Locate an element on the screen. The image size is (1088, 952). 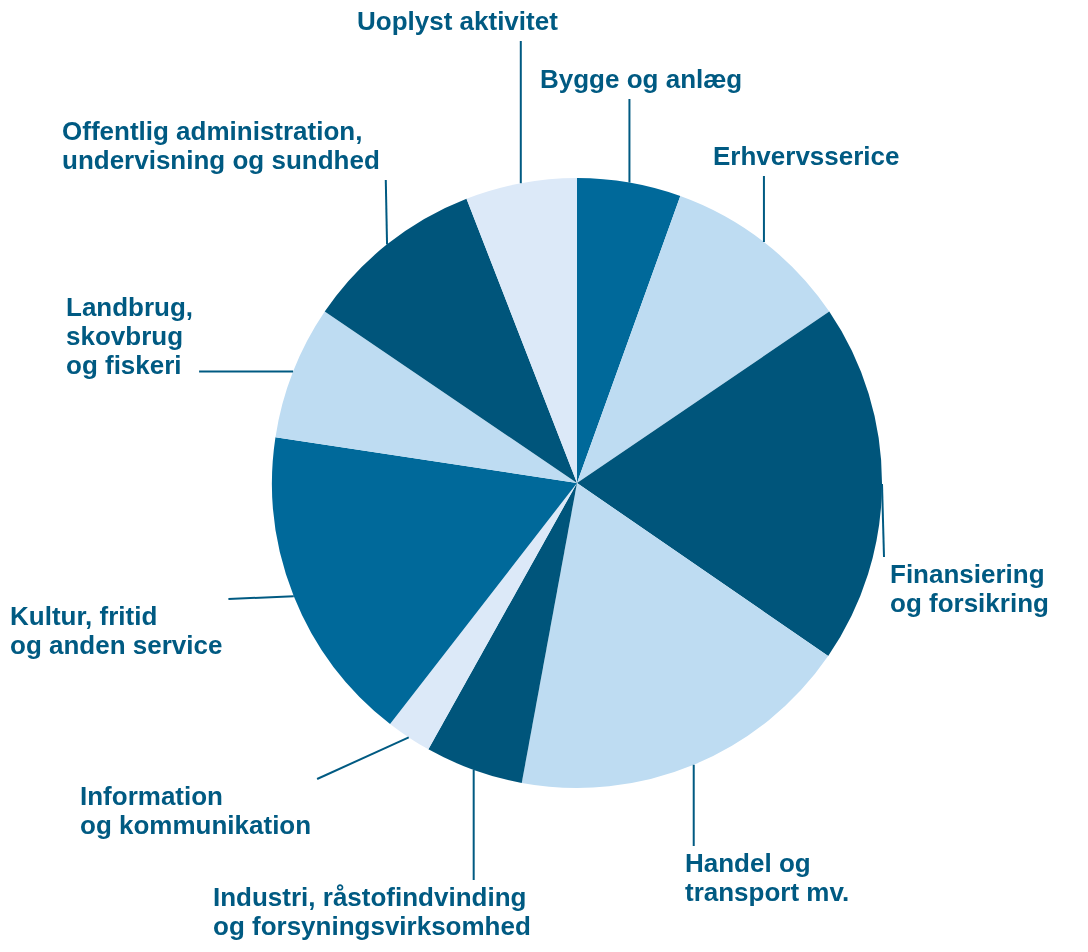
slice-label: Uoplyst aktivitet is located at coordinates (458, 21).